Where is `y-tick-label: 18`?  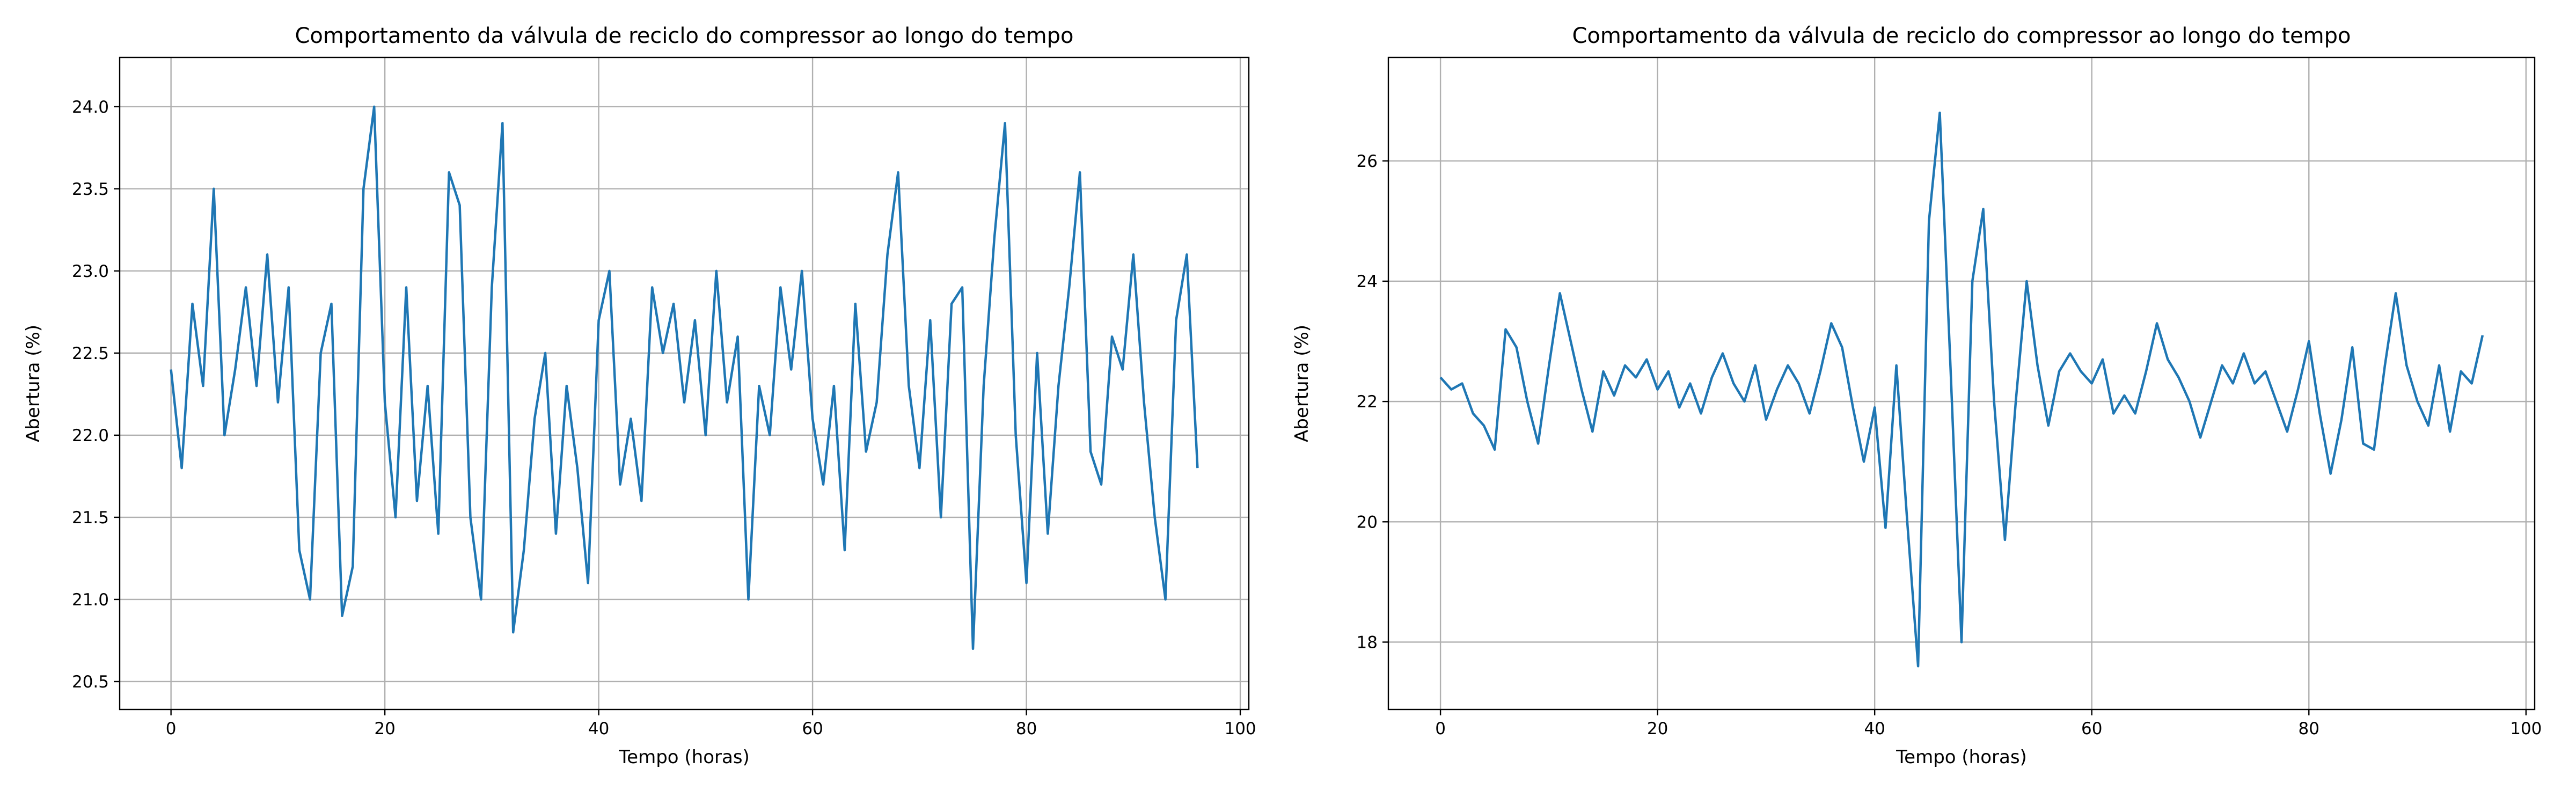
y-tick-label: 18 is located at coordinates (1367, 642).